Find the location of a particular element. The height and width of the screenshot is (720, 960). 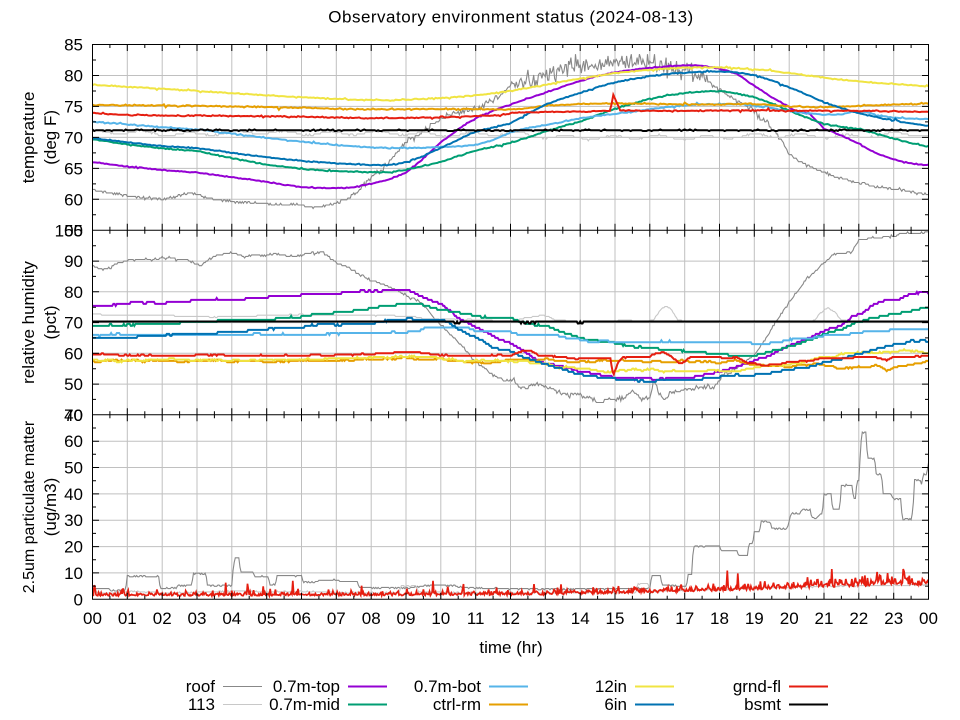

svg-text: 13 is located at coordinates (545, 618).